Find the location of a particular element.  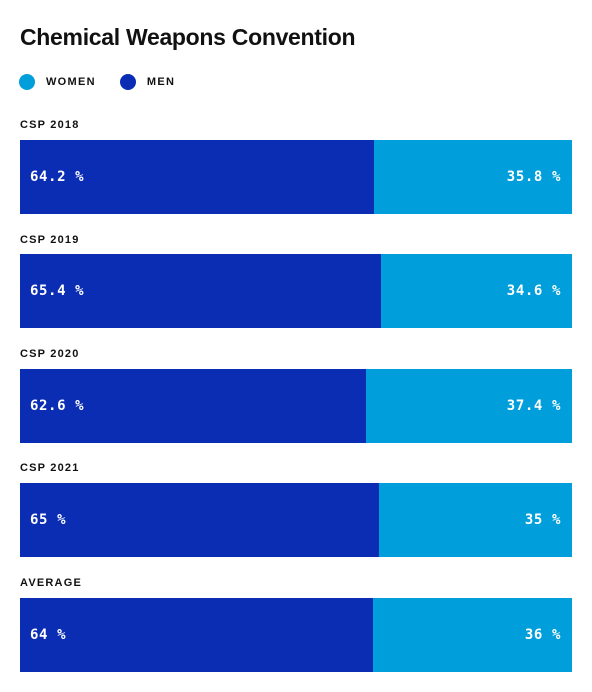

legend-label-men: MEN is located at coordinates (161, 82).